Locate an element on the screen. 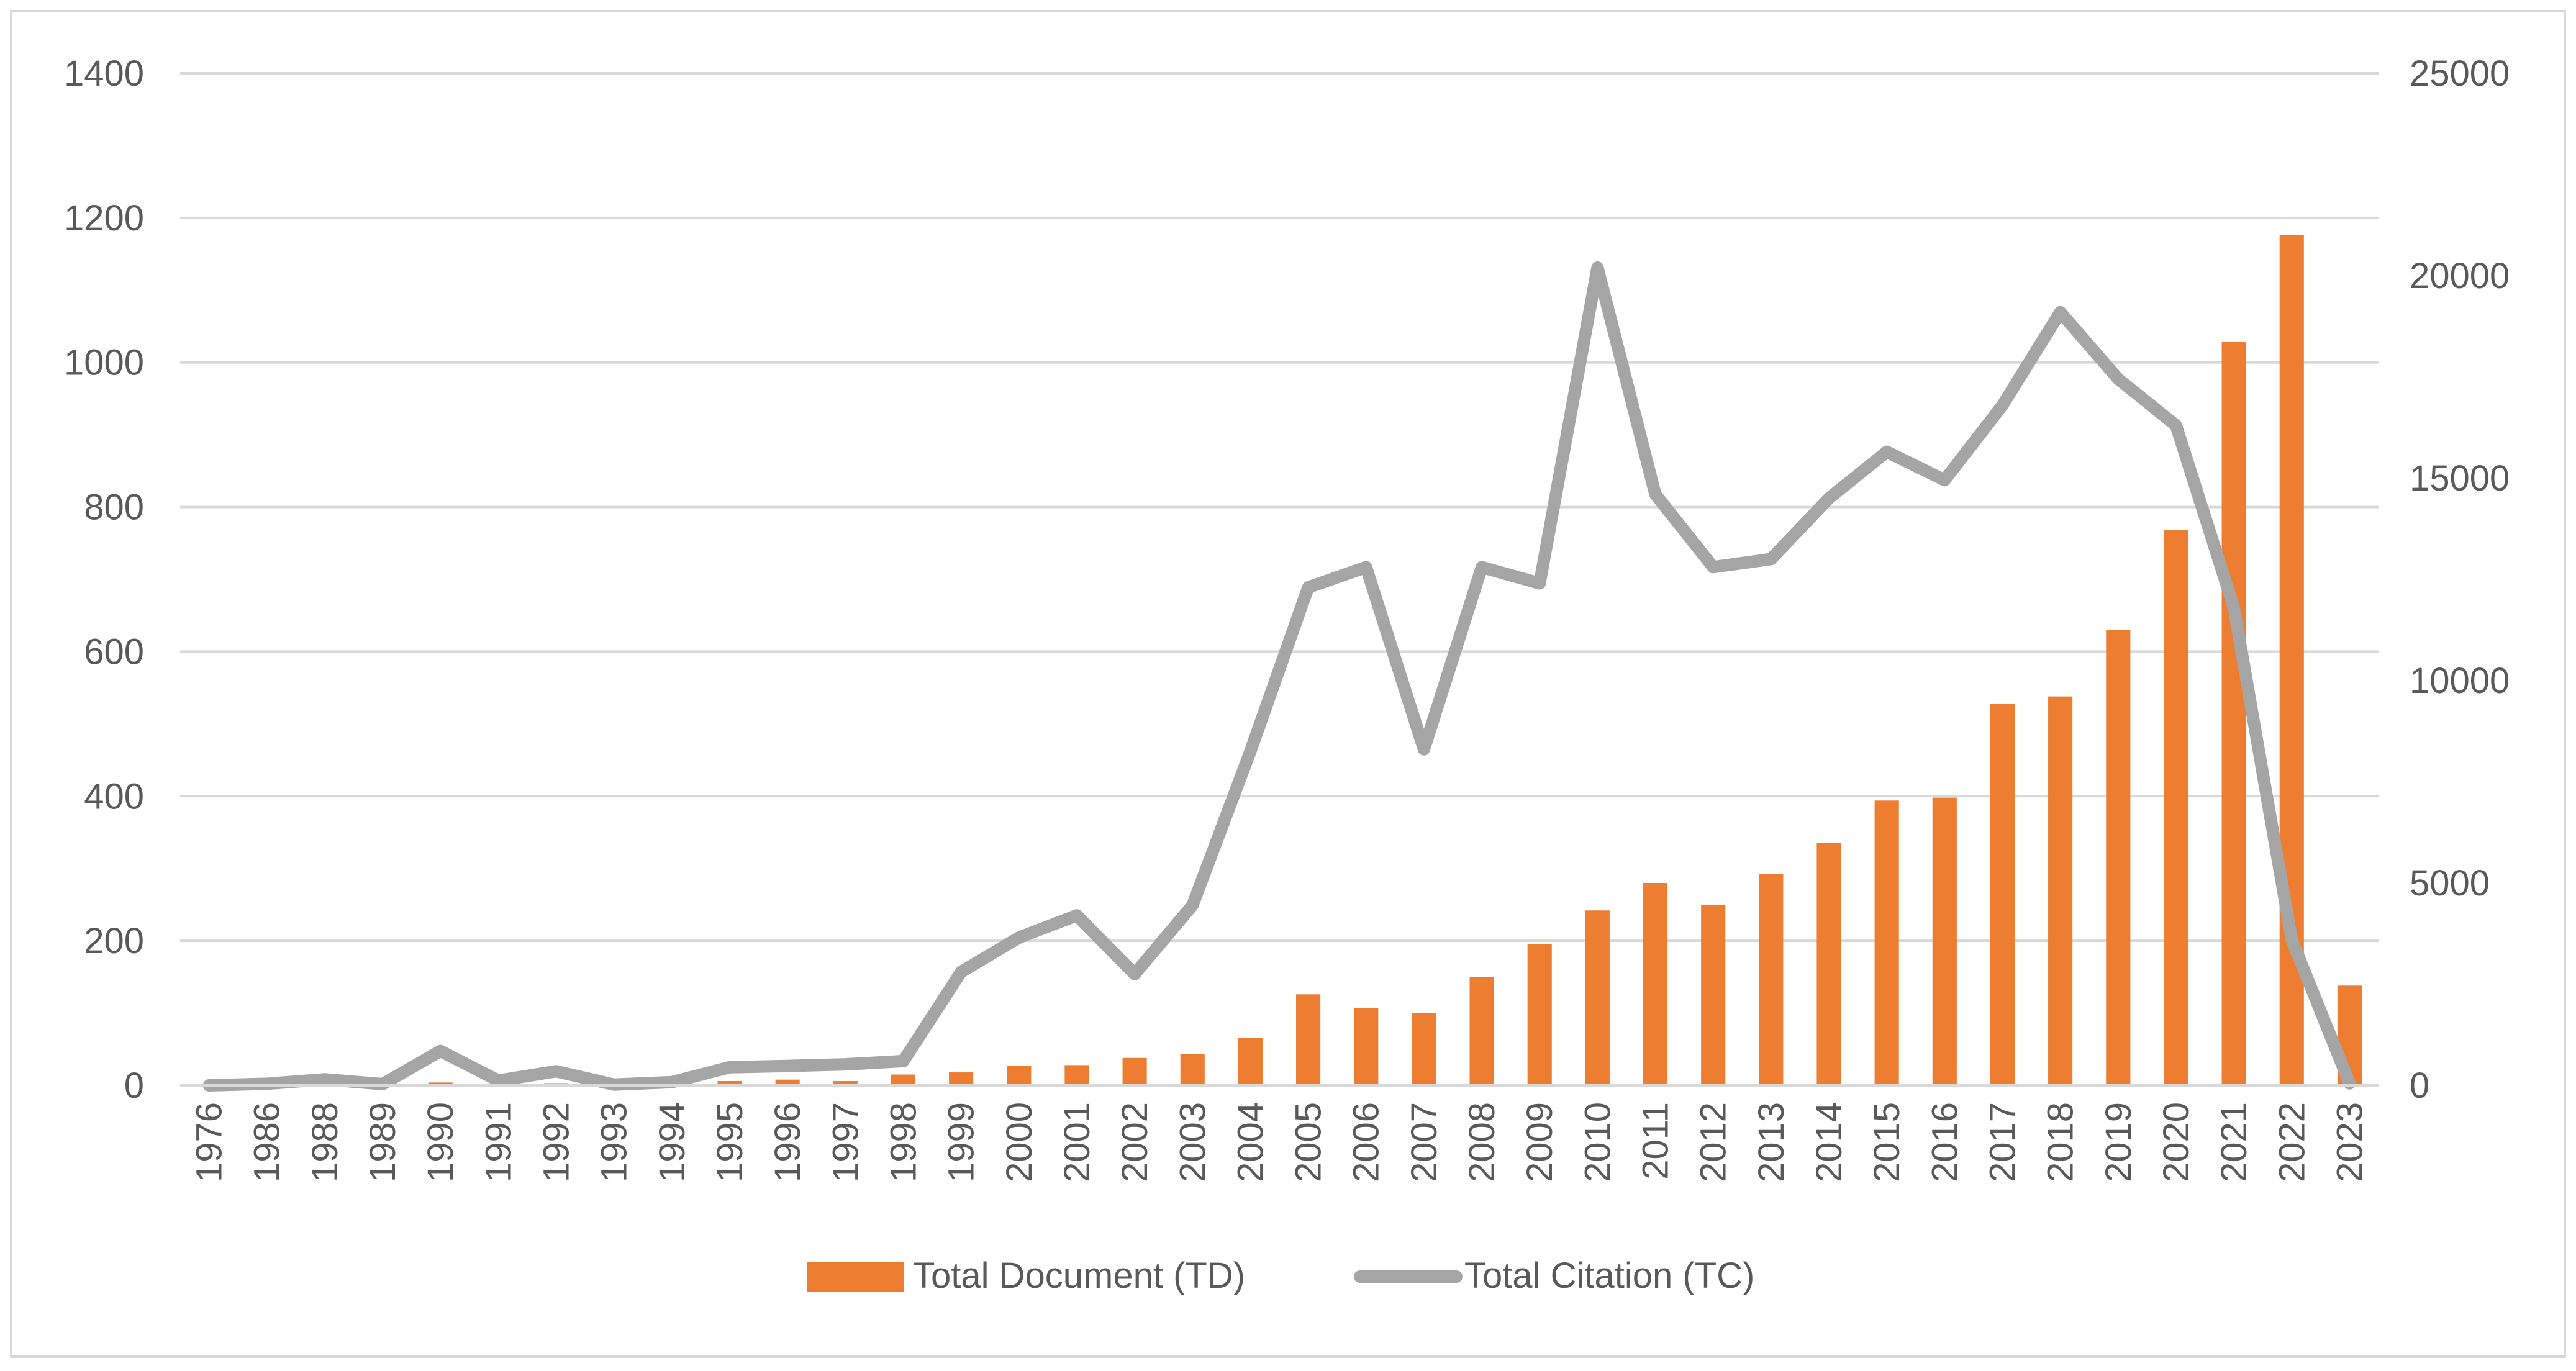 The width and height of the screenshot is (2576, 1371). legend: Total Document (TD) Total Citation (TC) is located at coordinates (1280, 1276).